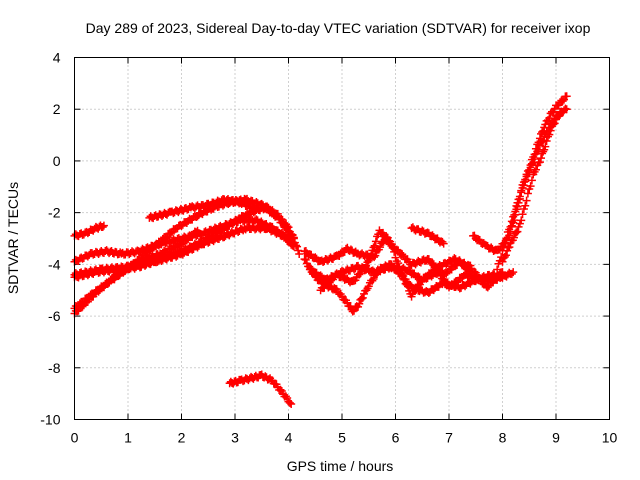  Describe the element at coordinates (340, 466) in the screenshot. I see `x-axis-label: GPS time / hours` at that location.